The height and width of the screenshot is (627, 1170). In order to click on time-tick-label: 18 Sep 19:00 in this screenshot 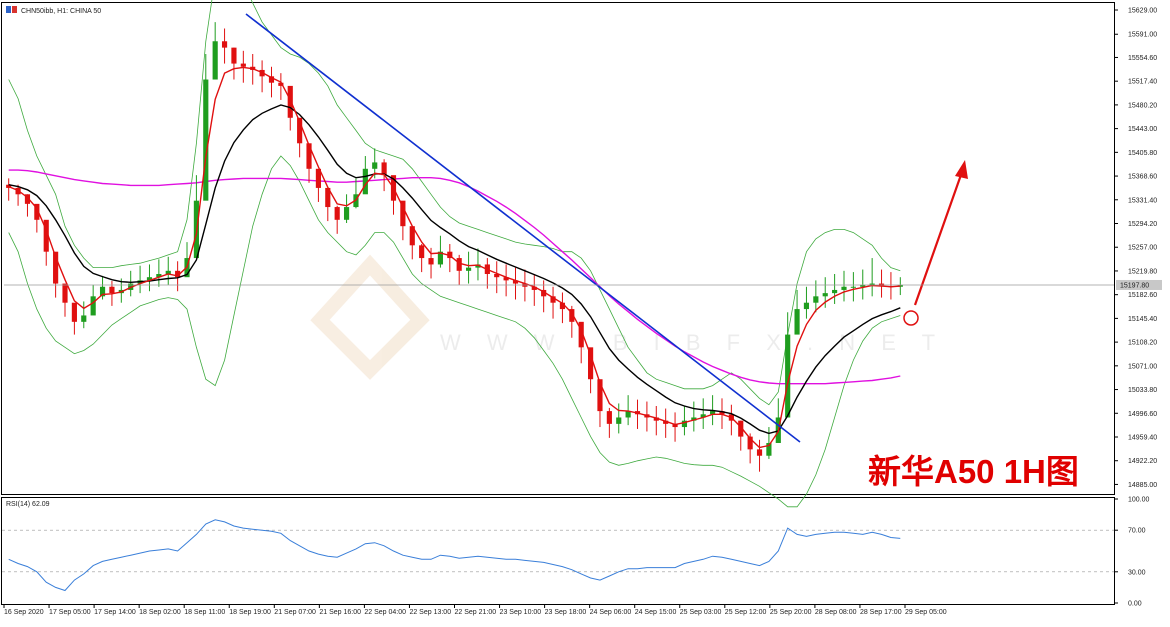, I will do `click(250, 612)`.